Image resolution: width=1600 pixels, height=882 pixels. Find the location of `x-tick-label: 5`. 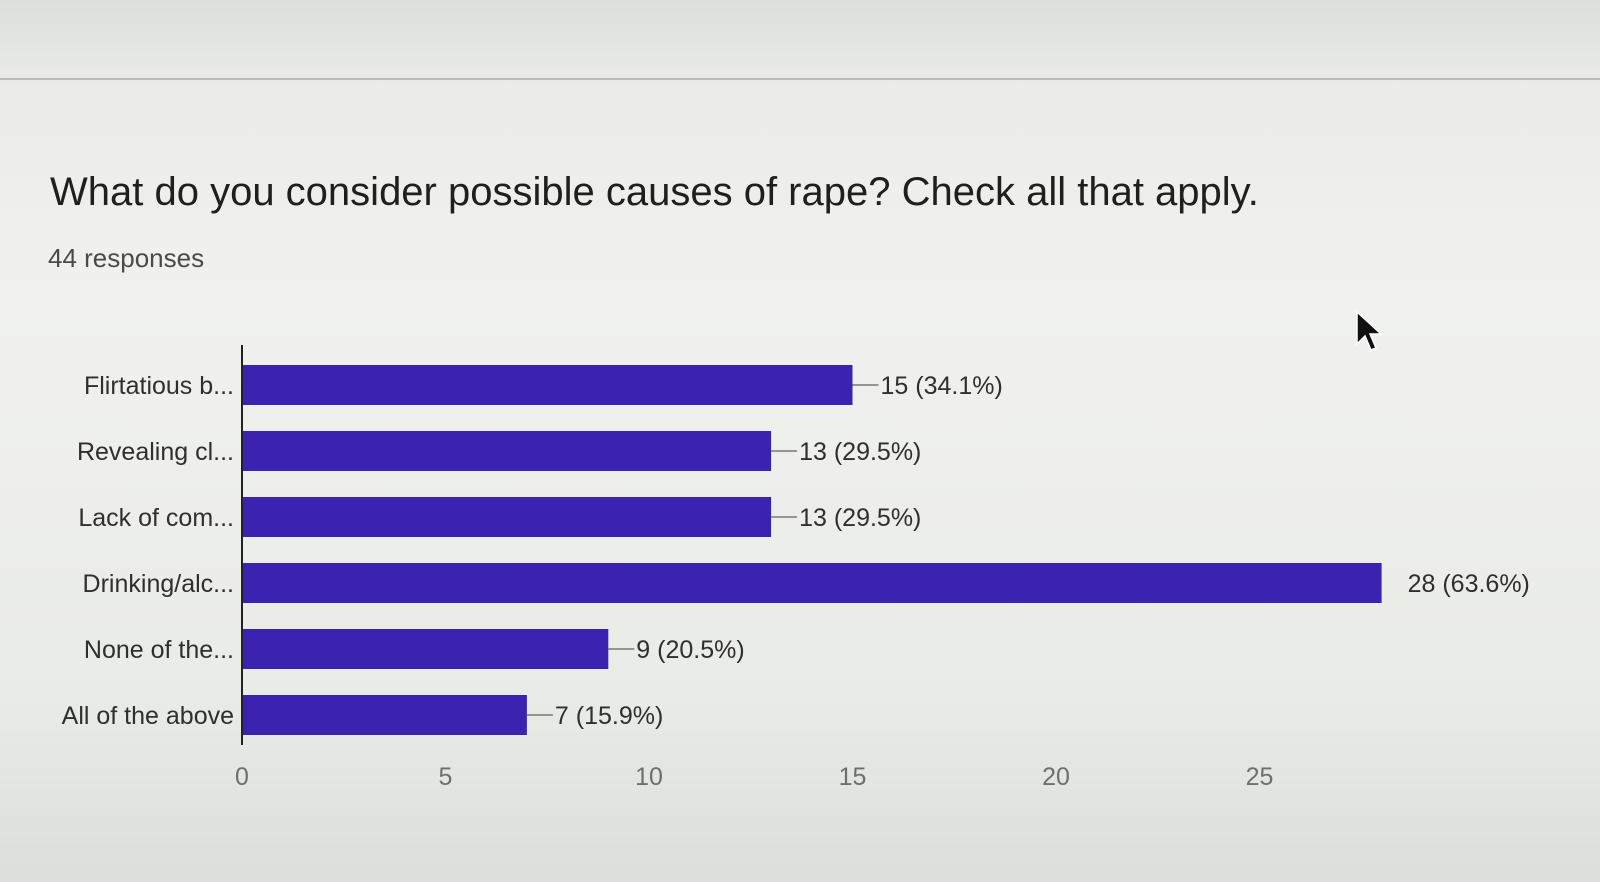

x-tick-label: 5 is located at coordinates (446, 777).